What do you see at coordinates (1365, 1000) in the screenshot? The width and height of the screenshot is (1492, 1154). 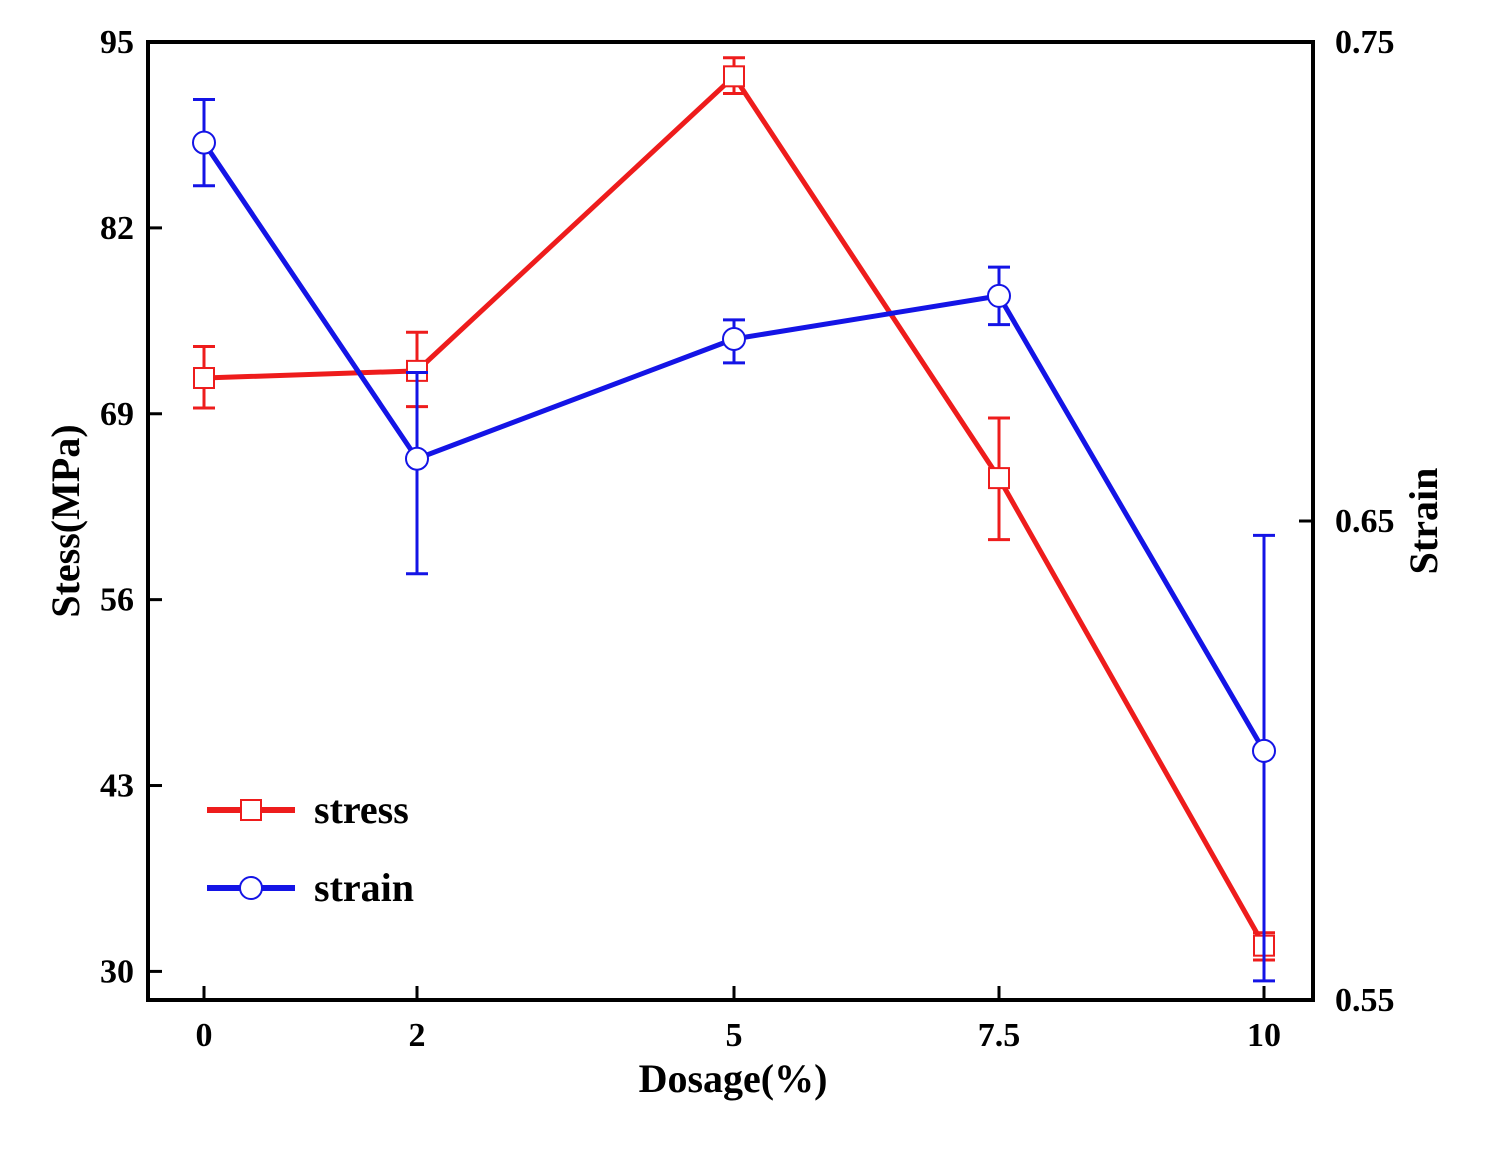 I see `y-right-tick-label: 0.55` at bounding box center [1365, 1000].